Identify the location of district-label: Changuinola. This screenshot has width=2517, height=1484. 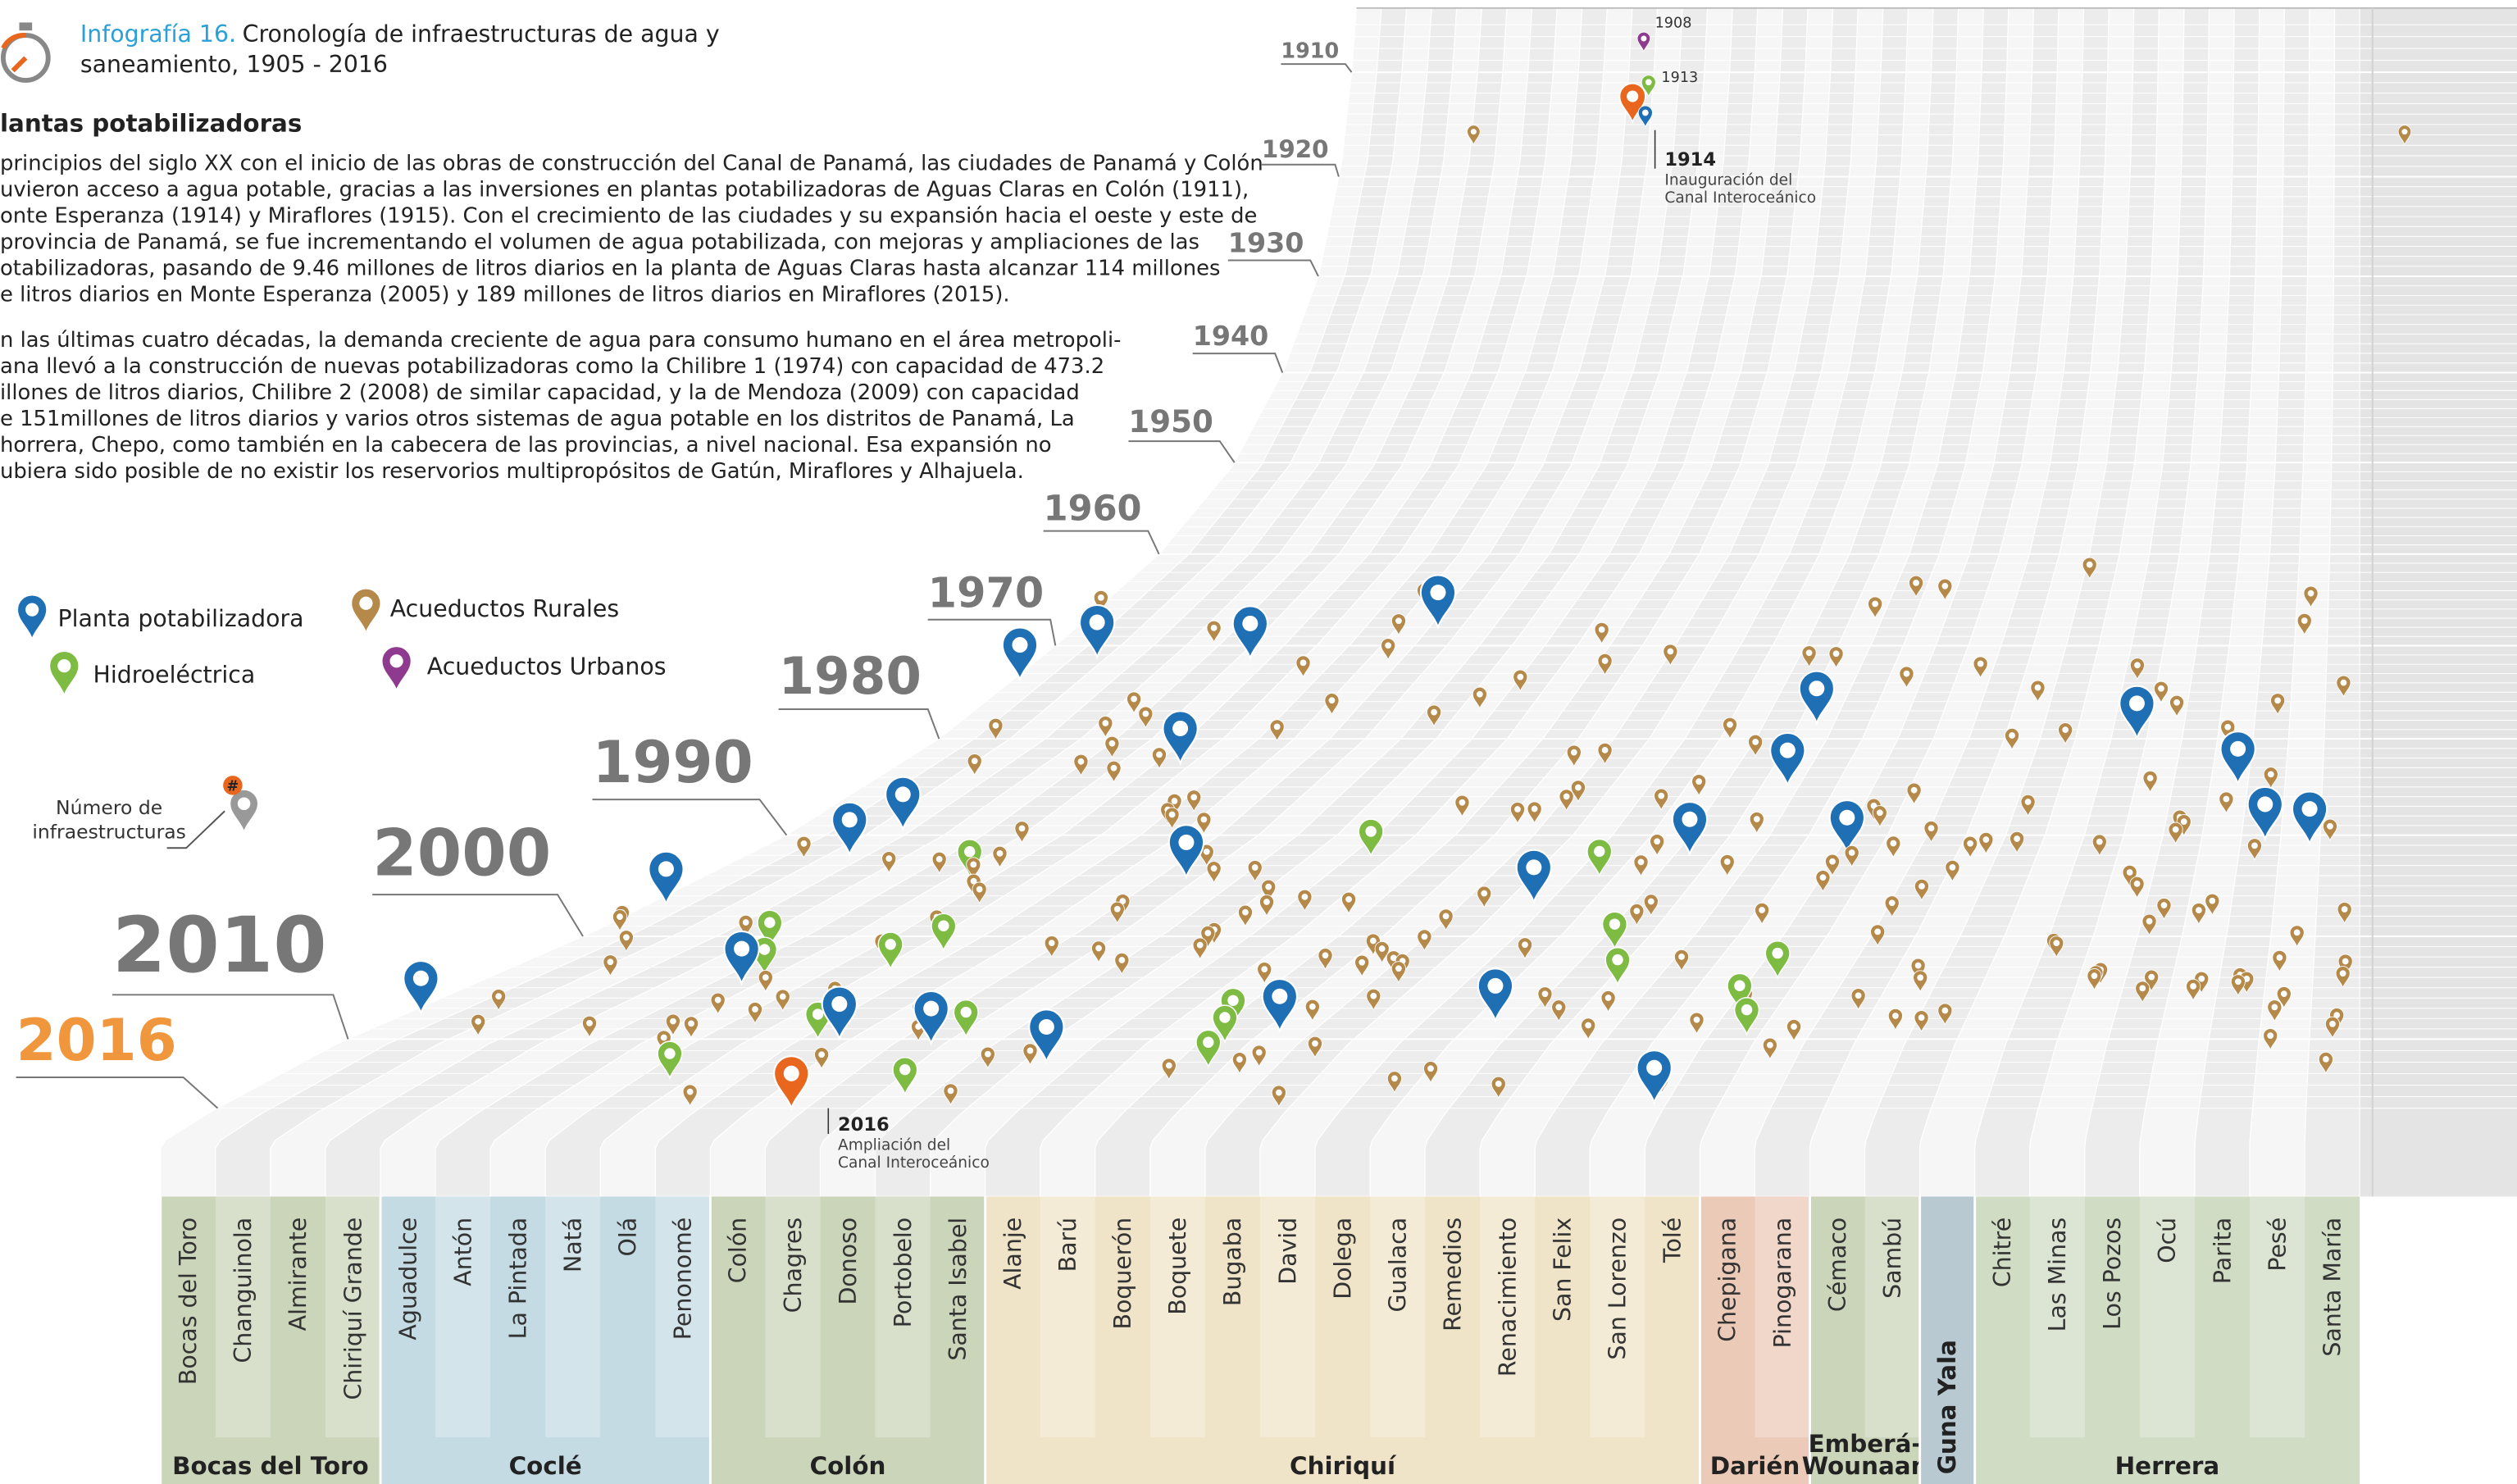
(243, 1290).